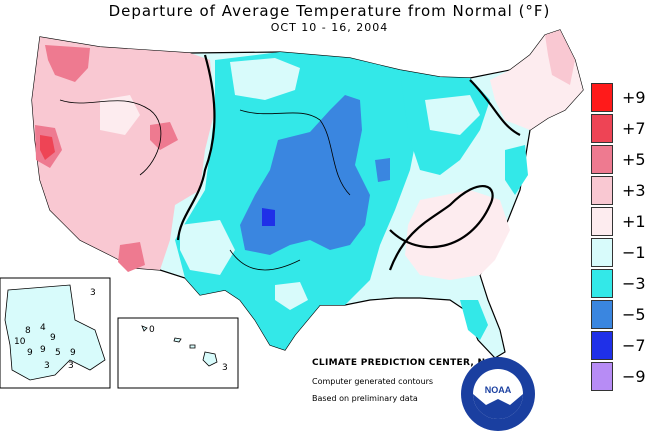  I want to click on color-legend: +9 +7 +5 +3 +1 −1 −3 −5 −7 −9, so click(621, 236).